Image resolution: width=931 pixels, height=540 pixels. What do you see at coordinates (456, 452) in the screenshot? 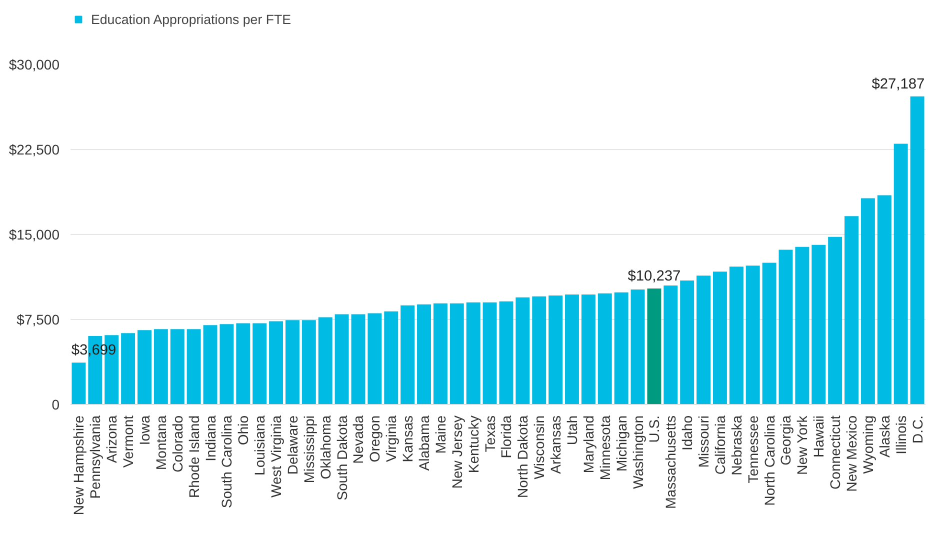
I see `x-tick-label: New Jersey` at bounding box center [456, 452].